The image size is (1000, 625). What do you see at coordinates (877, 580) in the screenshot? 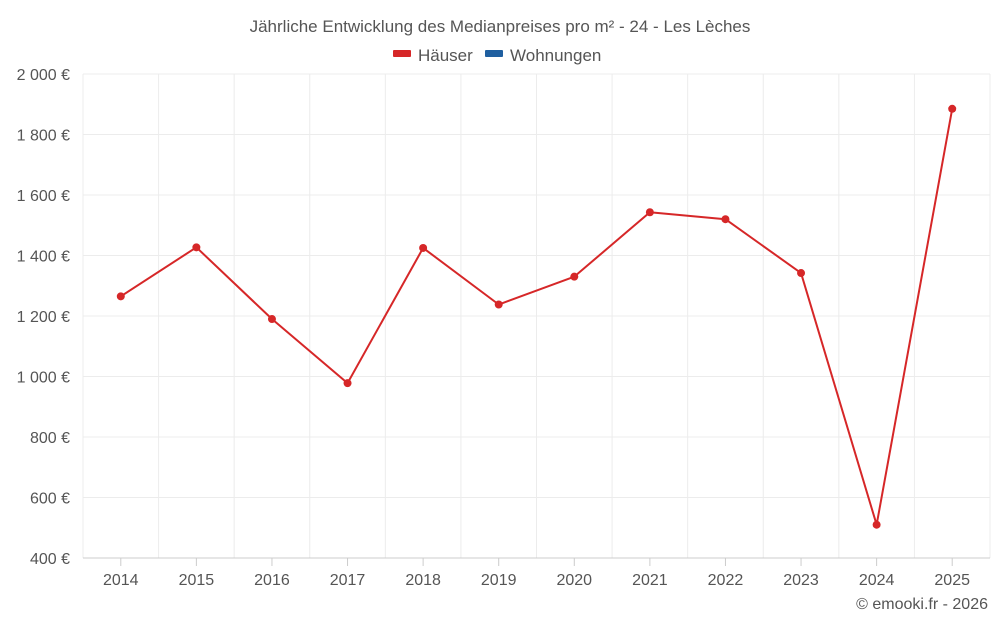
I see `x-tick-label: 2024` at bounding box center [877, 580].